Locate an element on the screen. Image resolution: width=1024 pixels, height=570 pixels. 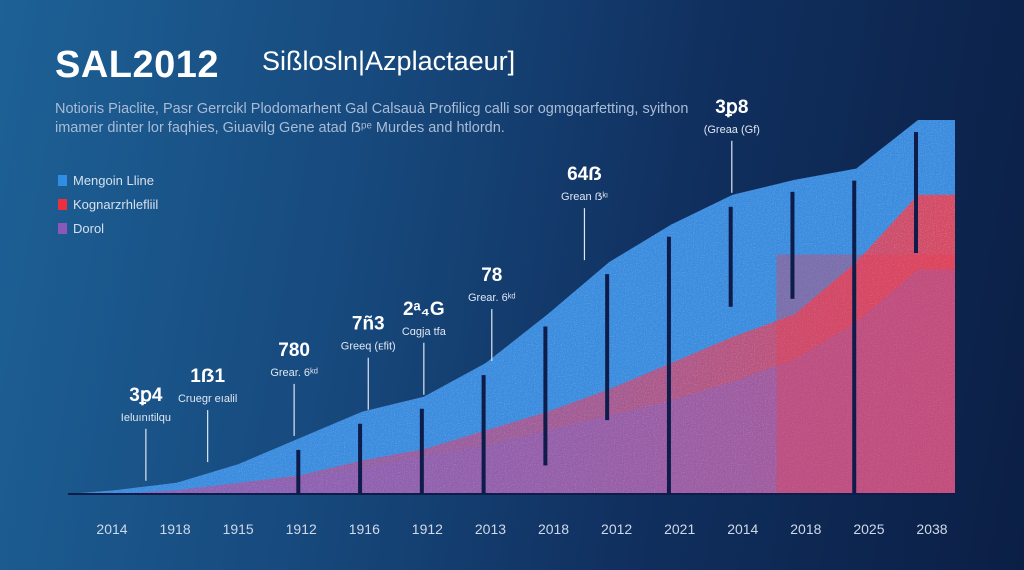
legend-item-red: Kognarzrhlefliil is located at coordinates (108, 204).